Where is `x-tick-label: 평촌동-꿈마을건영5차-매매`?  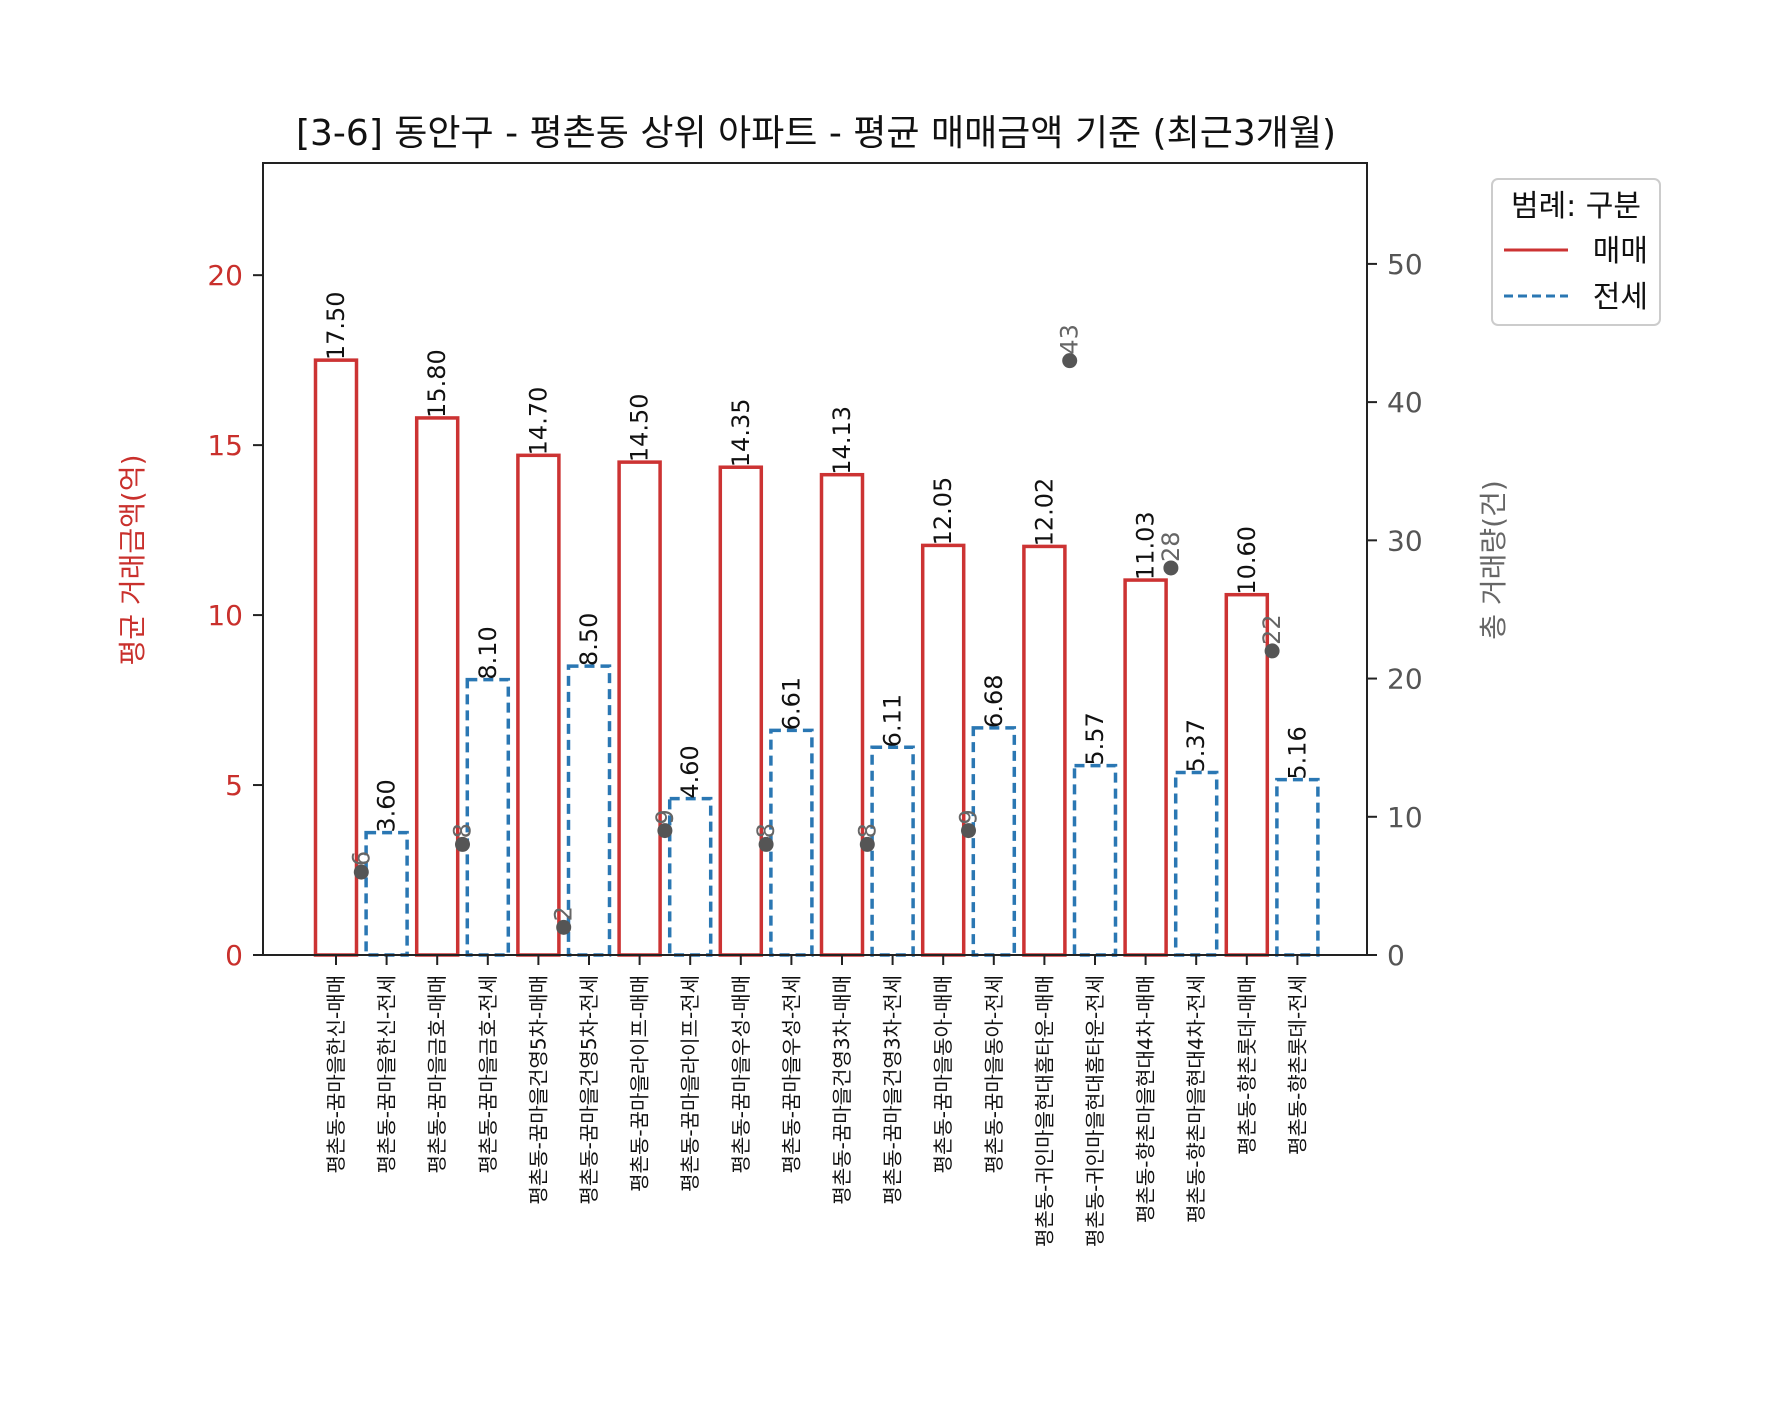
x-tick-label: 평촌동-꿈마을건영5차-매매 is located at coordinates (538, 1090).